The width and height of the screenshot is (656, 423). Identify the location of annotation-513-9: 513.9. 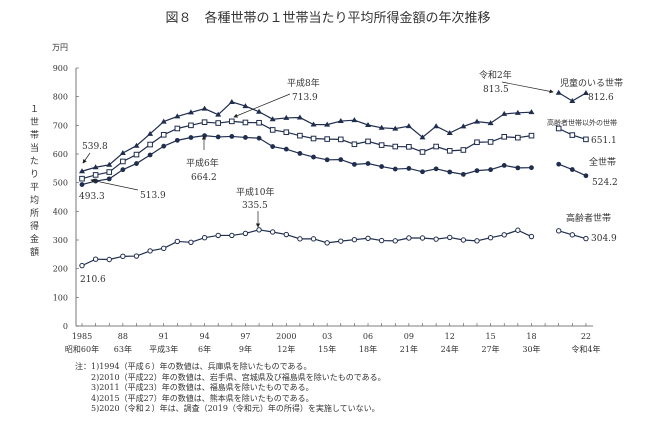
(153, 196).